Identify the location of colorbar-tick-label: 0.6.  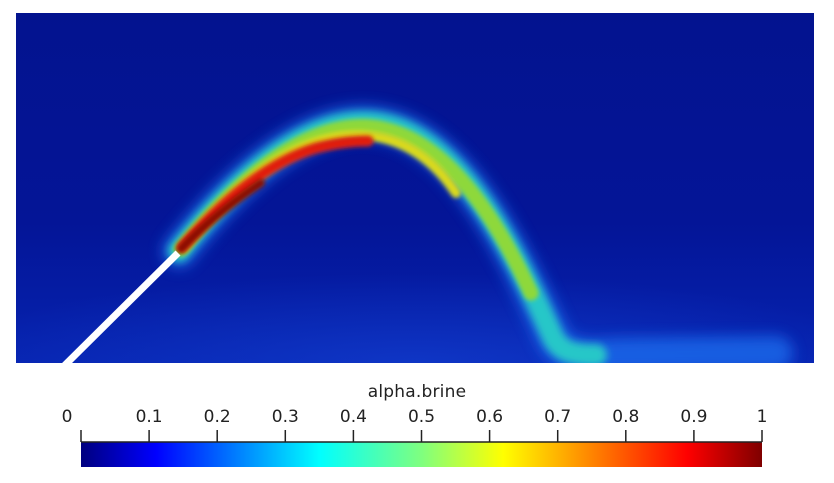
(489, 417).